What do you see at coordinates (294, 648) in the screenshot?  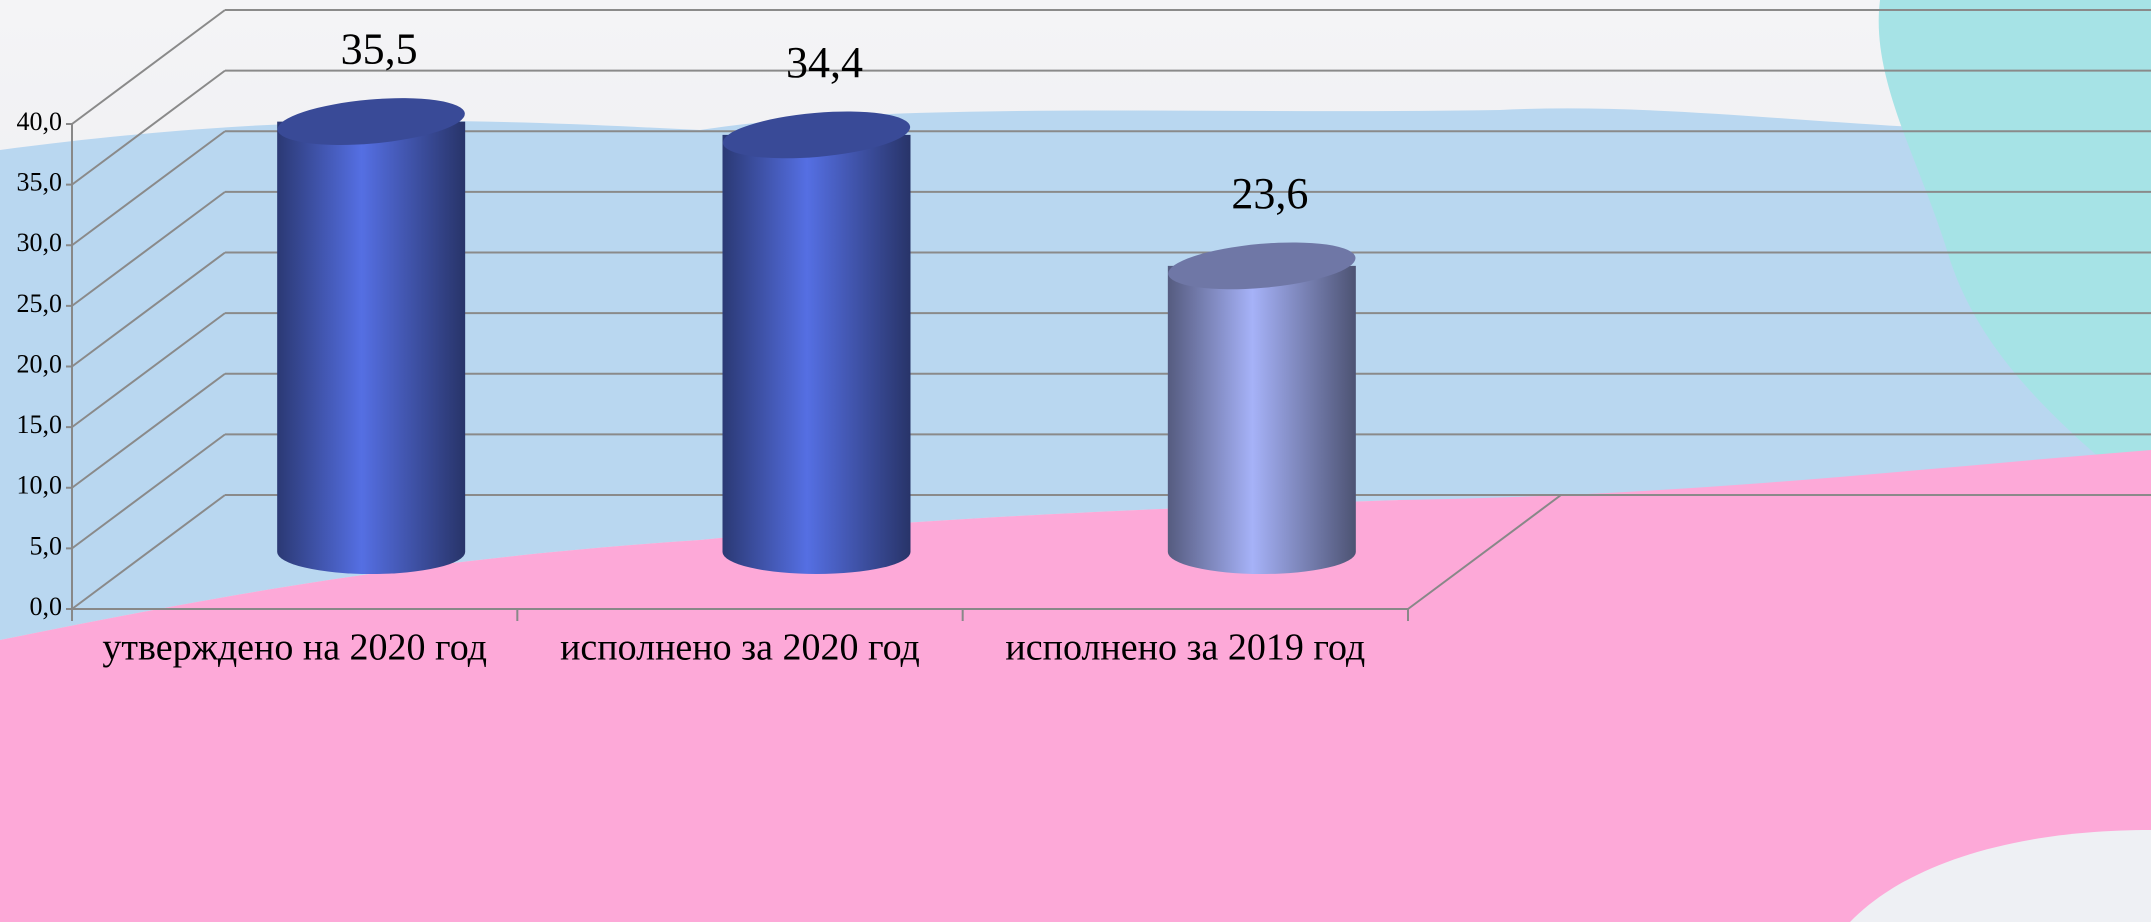 I see `x-tick-label: утверждено на 2020 год` at bounding box center [294, 648].